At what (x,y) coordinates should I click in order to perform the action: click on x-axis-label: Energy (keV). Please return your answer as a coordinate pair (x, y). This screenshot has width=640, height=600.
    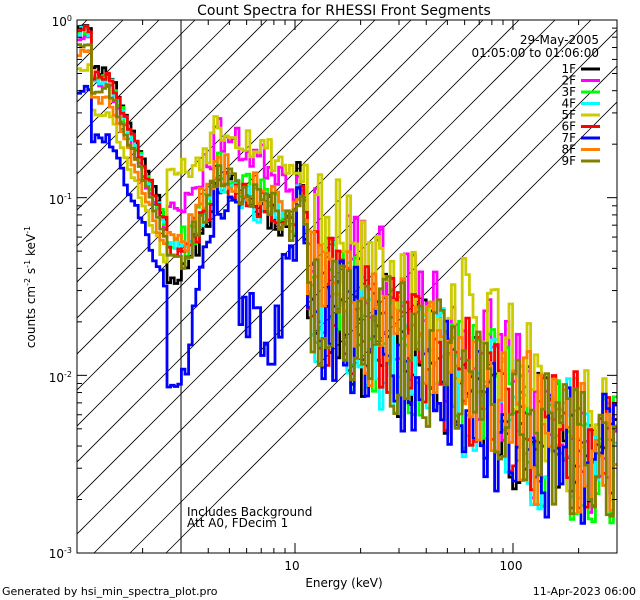
    Looking at the image, I should click on (343, 583).